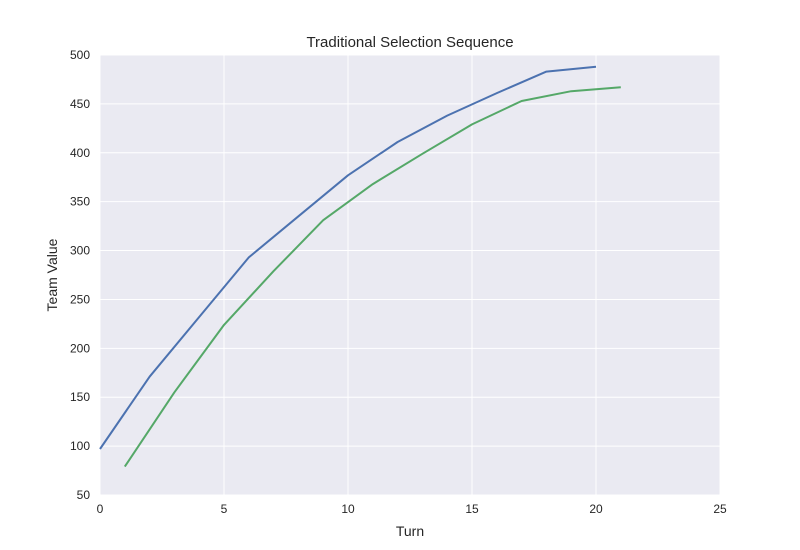 Image resolution: width=800 pixels, height=550 pixels. Describe the element at coordinates (472, 509) in the screenshot. I see `x-tick-label: 15` at that location.